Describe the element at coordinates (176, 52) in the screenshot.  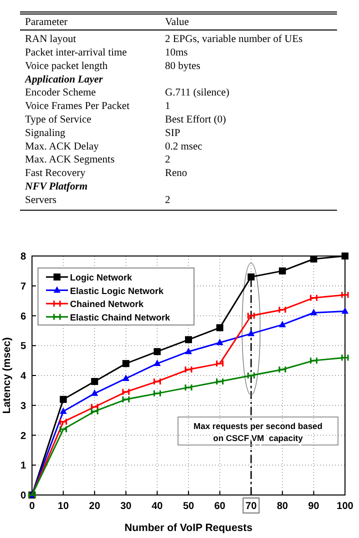
I see `text: 10ms` at that location.